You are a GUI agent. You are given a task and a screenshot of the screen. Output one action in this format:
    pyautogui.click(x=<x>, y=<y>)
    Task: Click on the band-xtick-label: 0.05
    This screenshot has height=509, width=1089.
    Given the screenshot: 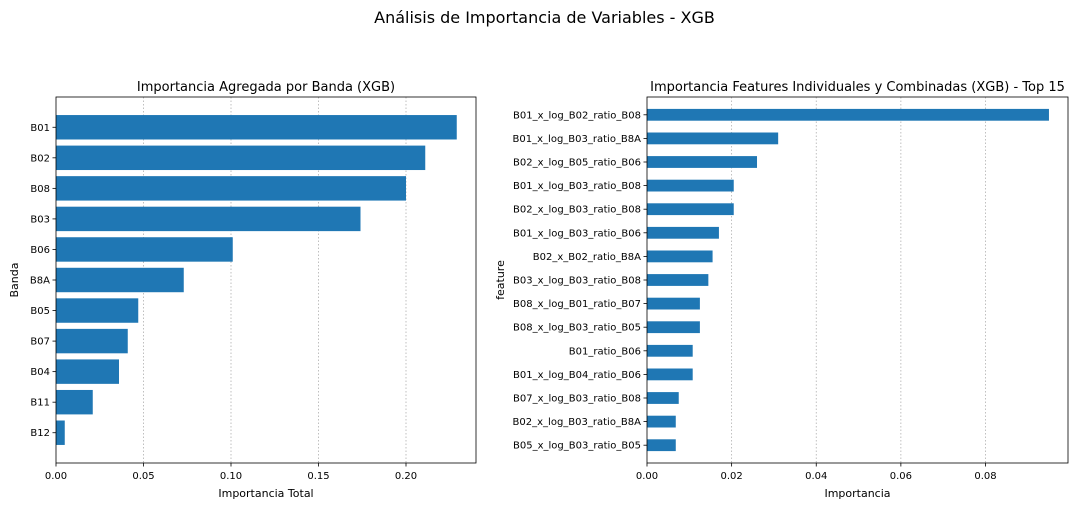 What is the action you would take?
    pyautogui.click(x=143, y=476)
    